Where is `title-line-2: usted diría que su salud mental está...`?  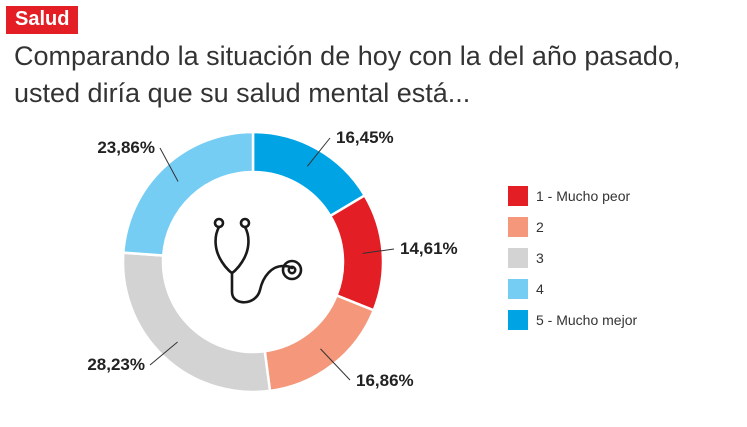 title-line-2: usted diría que su salud mental está... is located at coordinates (242, 93).